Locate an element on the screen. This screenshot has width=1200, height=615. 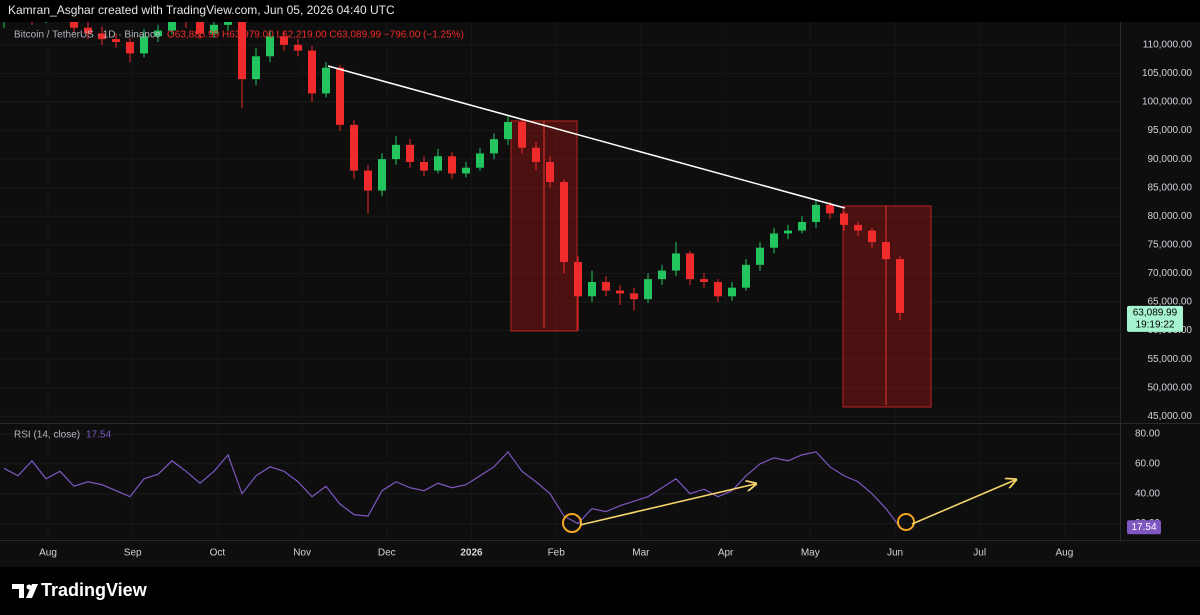
y-tick-label: 65,000.00 is located at coordinates (1170, 302).